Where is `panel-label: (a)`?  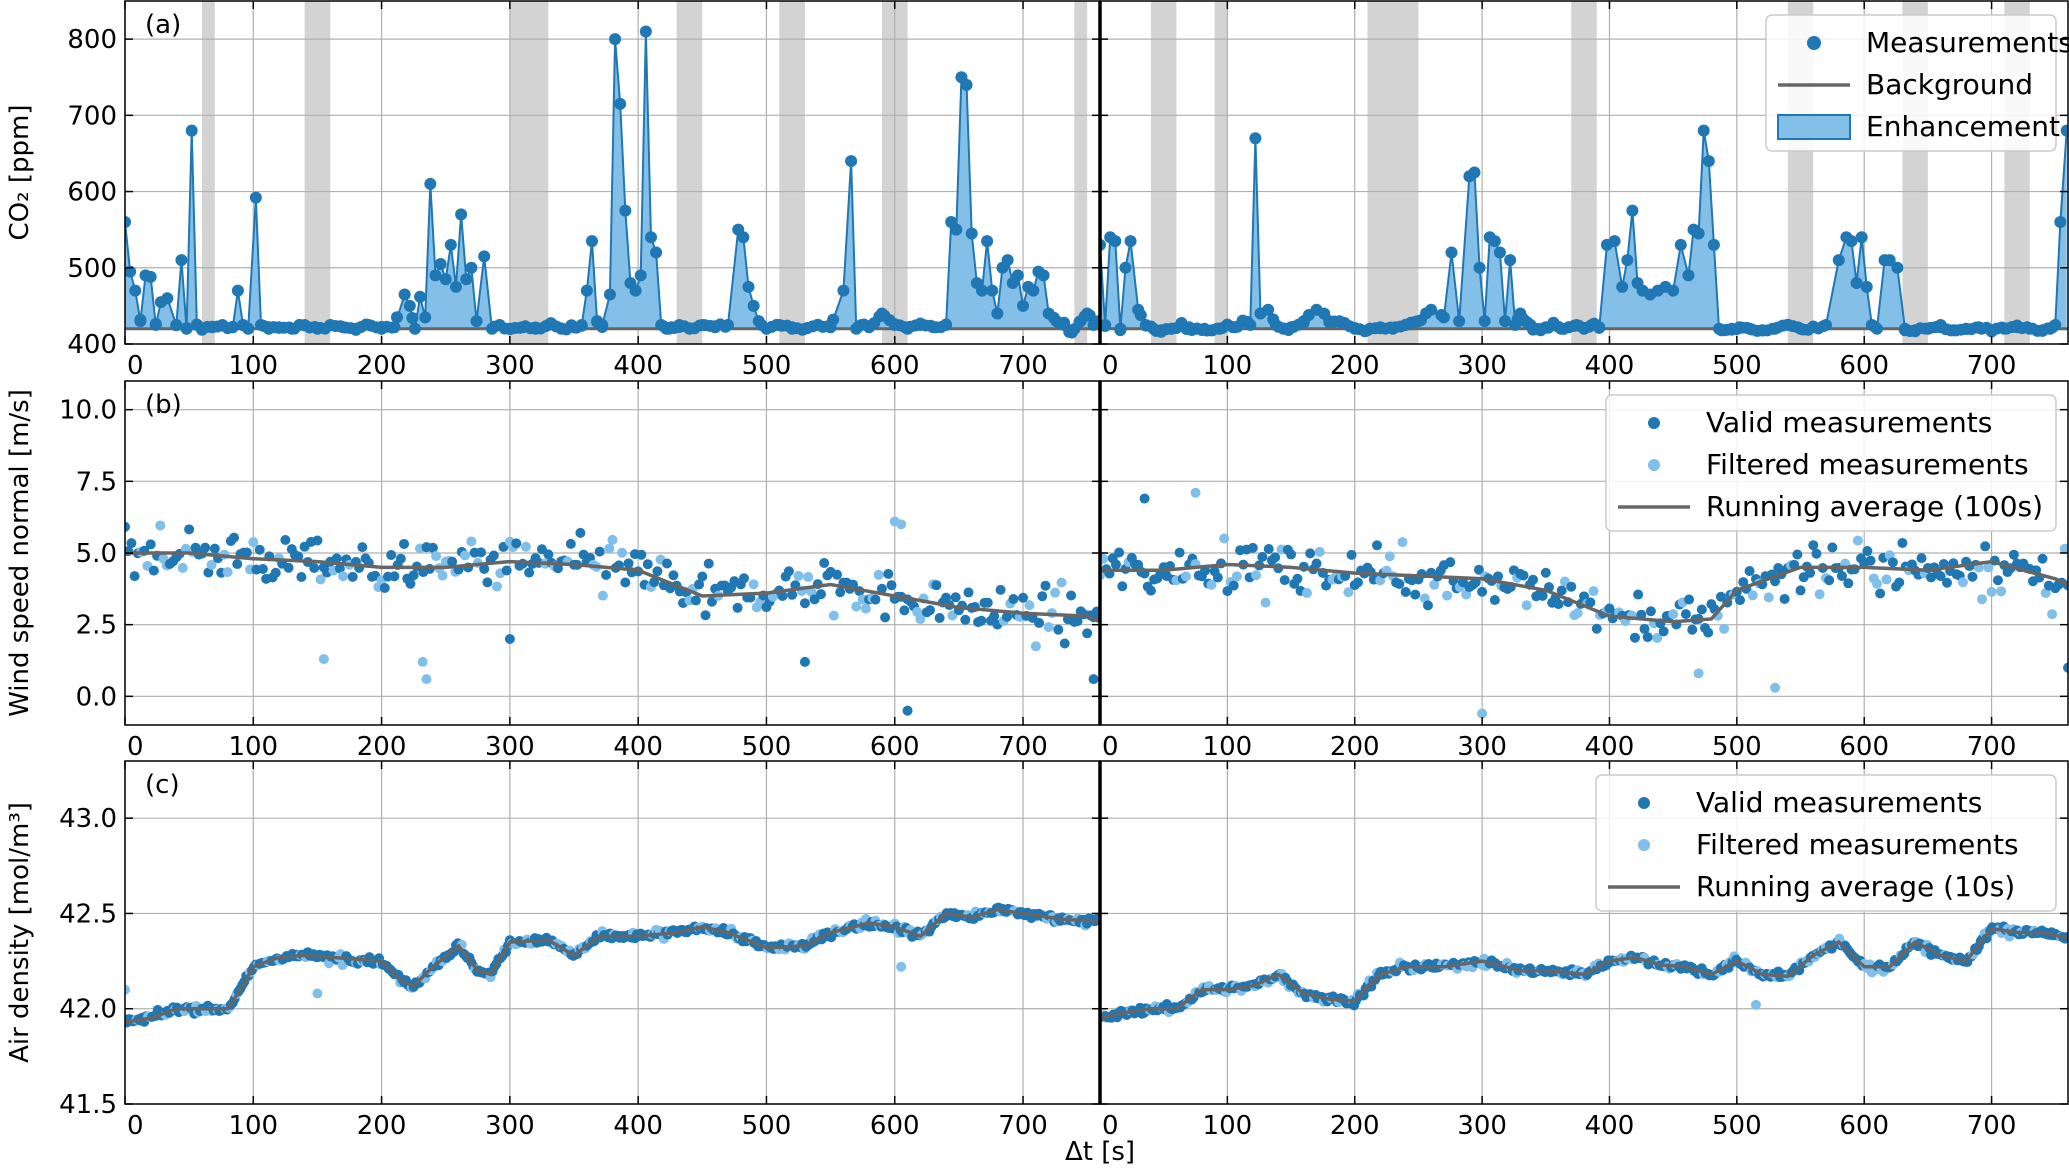 panel-label: (a) is located at coordinates (163, 25).